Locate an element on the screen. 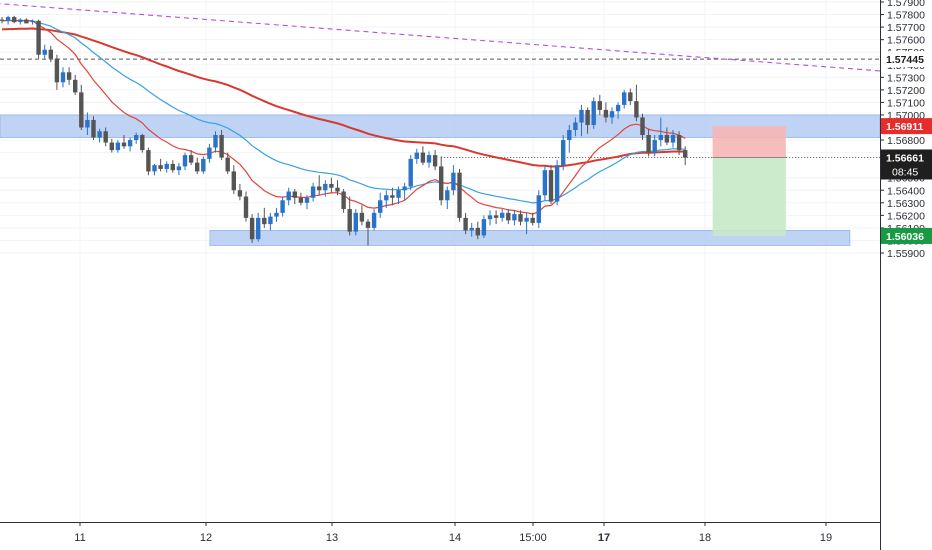  price-tick-label: 1.57800 is located at coordinates (906, 16).